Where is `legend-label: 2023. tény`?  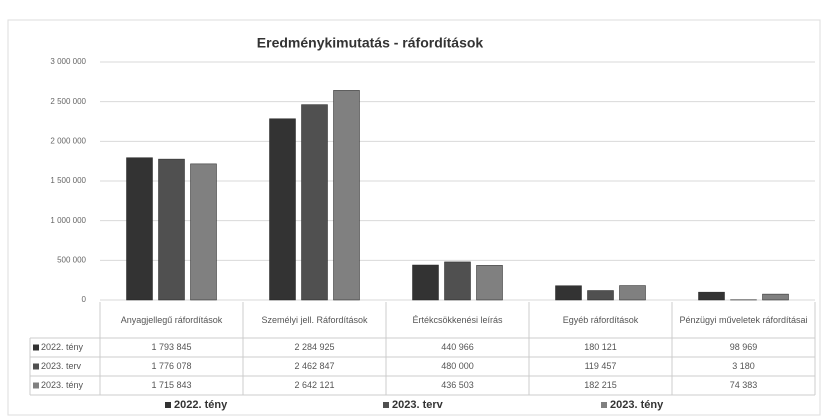 legend-label: 2023. tény is located at coordinates (637, 405).